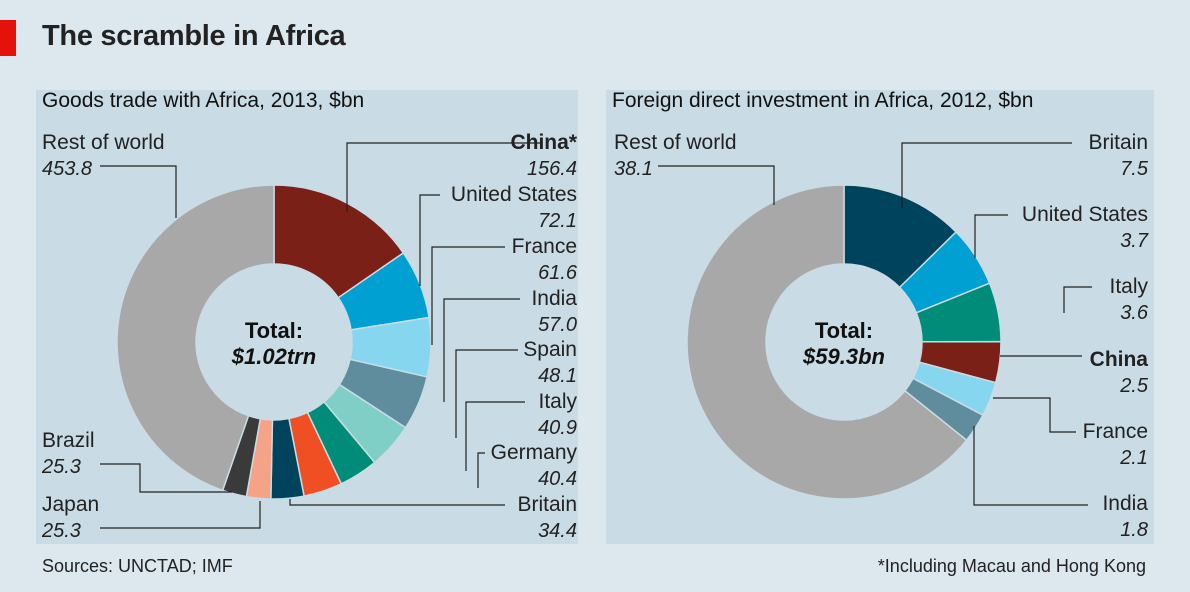 The height and width of the screenshot is (592, 1190). Describe the element at coordinates (1118, 142) in the screenshot. I see `label-1-britain: Britain` at that location.